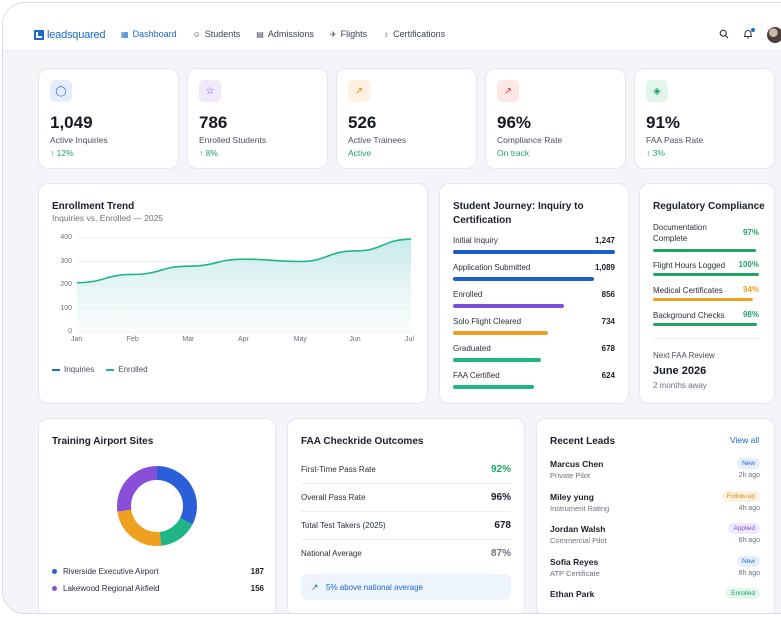 The image size is (781, 619). I want to click on compliance-item: Flight Hours Logged 100%, so click(706, 273).